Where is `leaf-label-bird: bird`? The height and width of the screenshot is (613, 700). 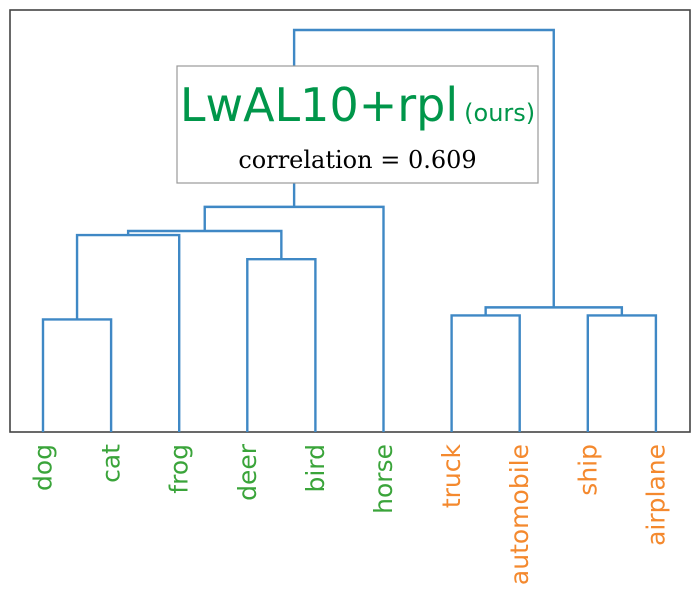
leaf-label-bird: bird is located at coordinates (315, 468).